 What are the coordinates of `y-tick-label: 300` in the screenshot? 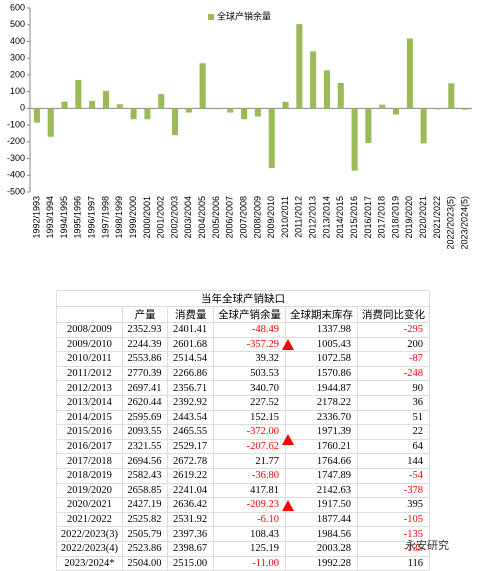 It's located at (17, 58).